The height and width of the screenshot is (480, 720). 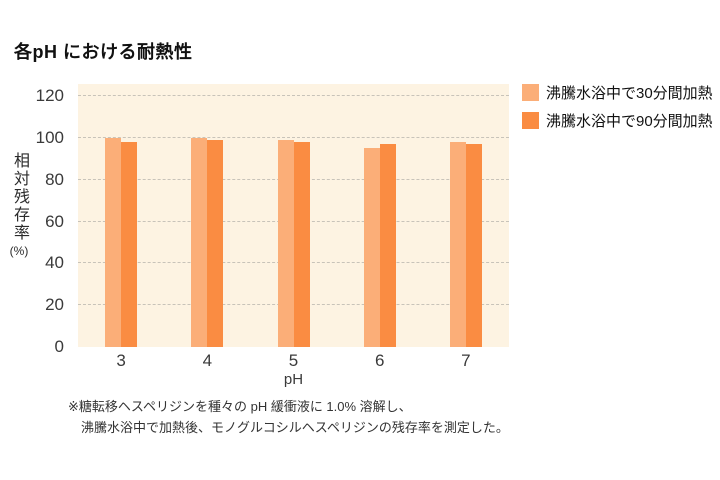 What do you see at coordinates (54, 305) in the screenshot?
I see `y-tick-20: 20` at bounding box center [54, 305].